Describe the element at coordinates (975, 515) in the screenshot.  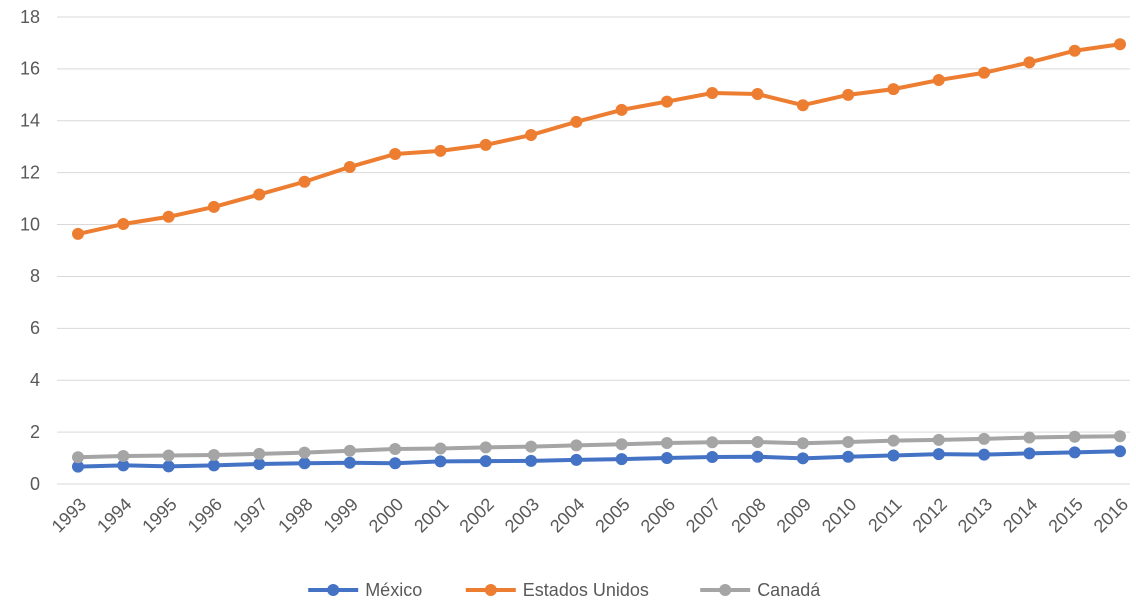
I see `x-tick-label: 2013` at that location.